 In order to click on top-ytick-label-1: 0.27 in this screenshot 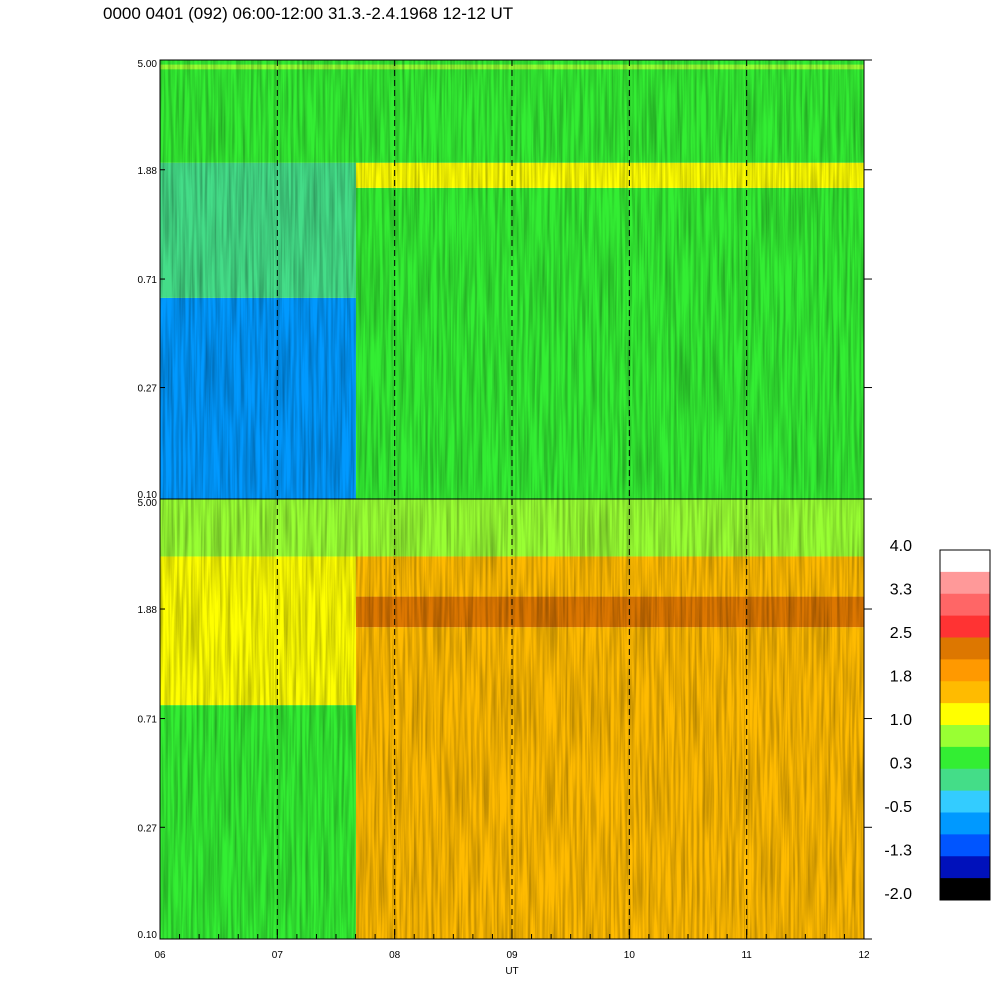, I will do `click(148, 389)`.